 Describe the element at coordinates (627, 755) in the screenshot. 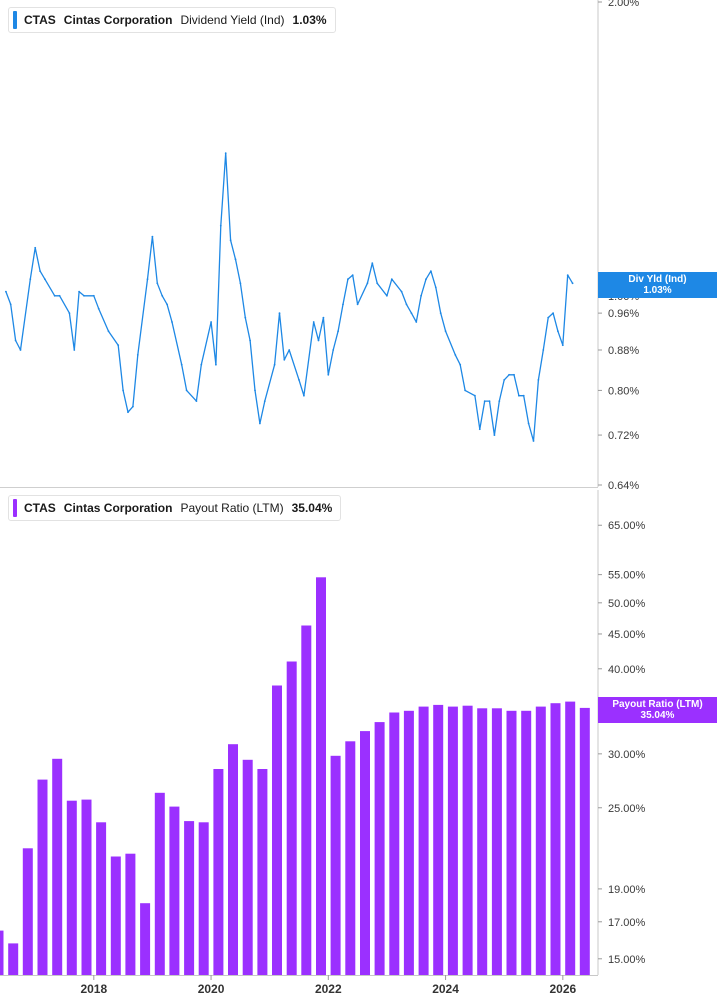

I see `payout-tick-label: 30.00%` at that location.